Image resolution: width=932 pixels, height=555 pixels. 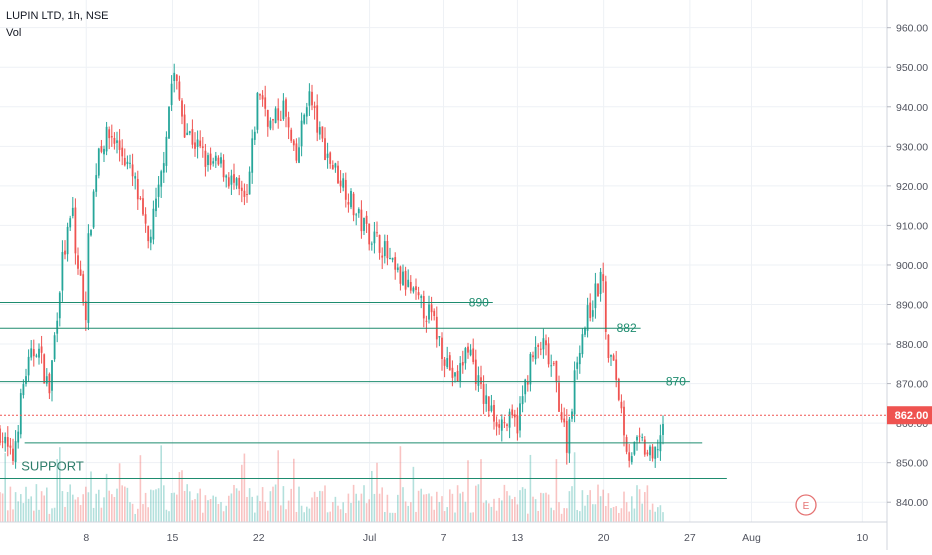 I want to click on price-tick-label: 960.00, so click(x=912, y=29).